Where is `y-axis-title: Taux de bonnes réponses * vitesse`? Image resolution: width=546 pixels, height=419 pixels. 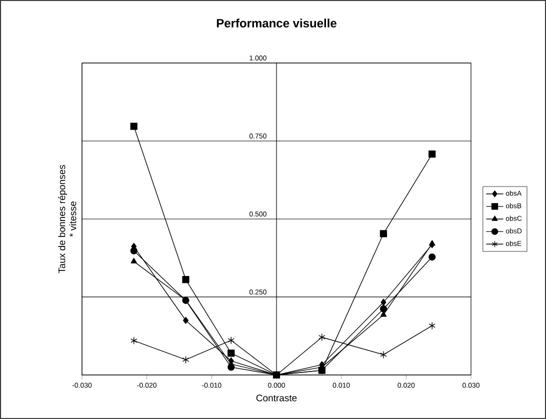
y-axis-title: Taux de bonnes réponses * vitesse is located at coordinates (67, 219).